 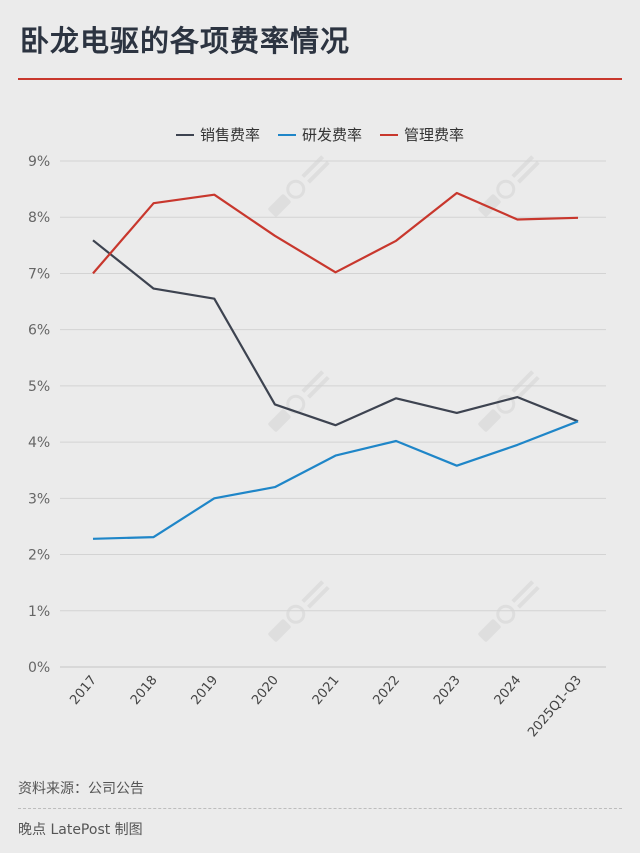 What do you see at coordinates (39, 556) in the screenshot?
I see `y-tick-label: 2%` at bounding box center [39, 556].